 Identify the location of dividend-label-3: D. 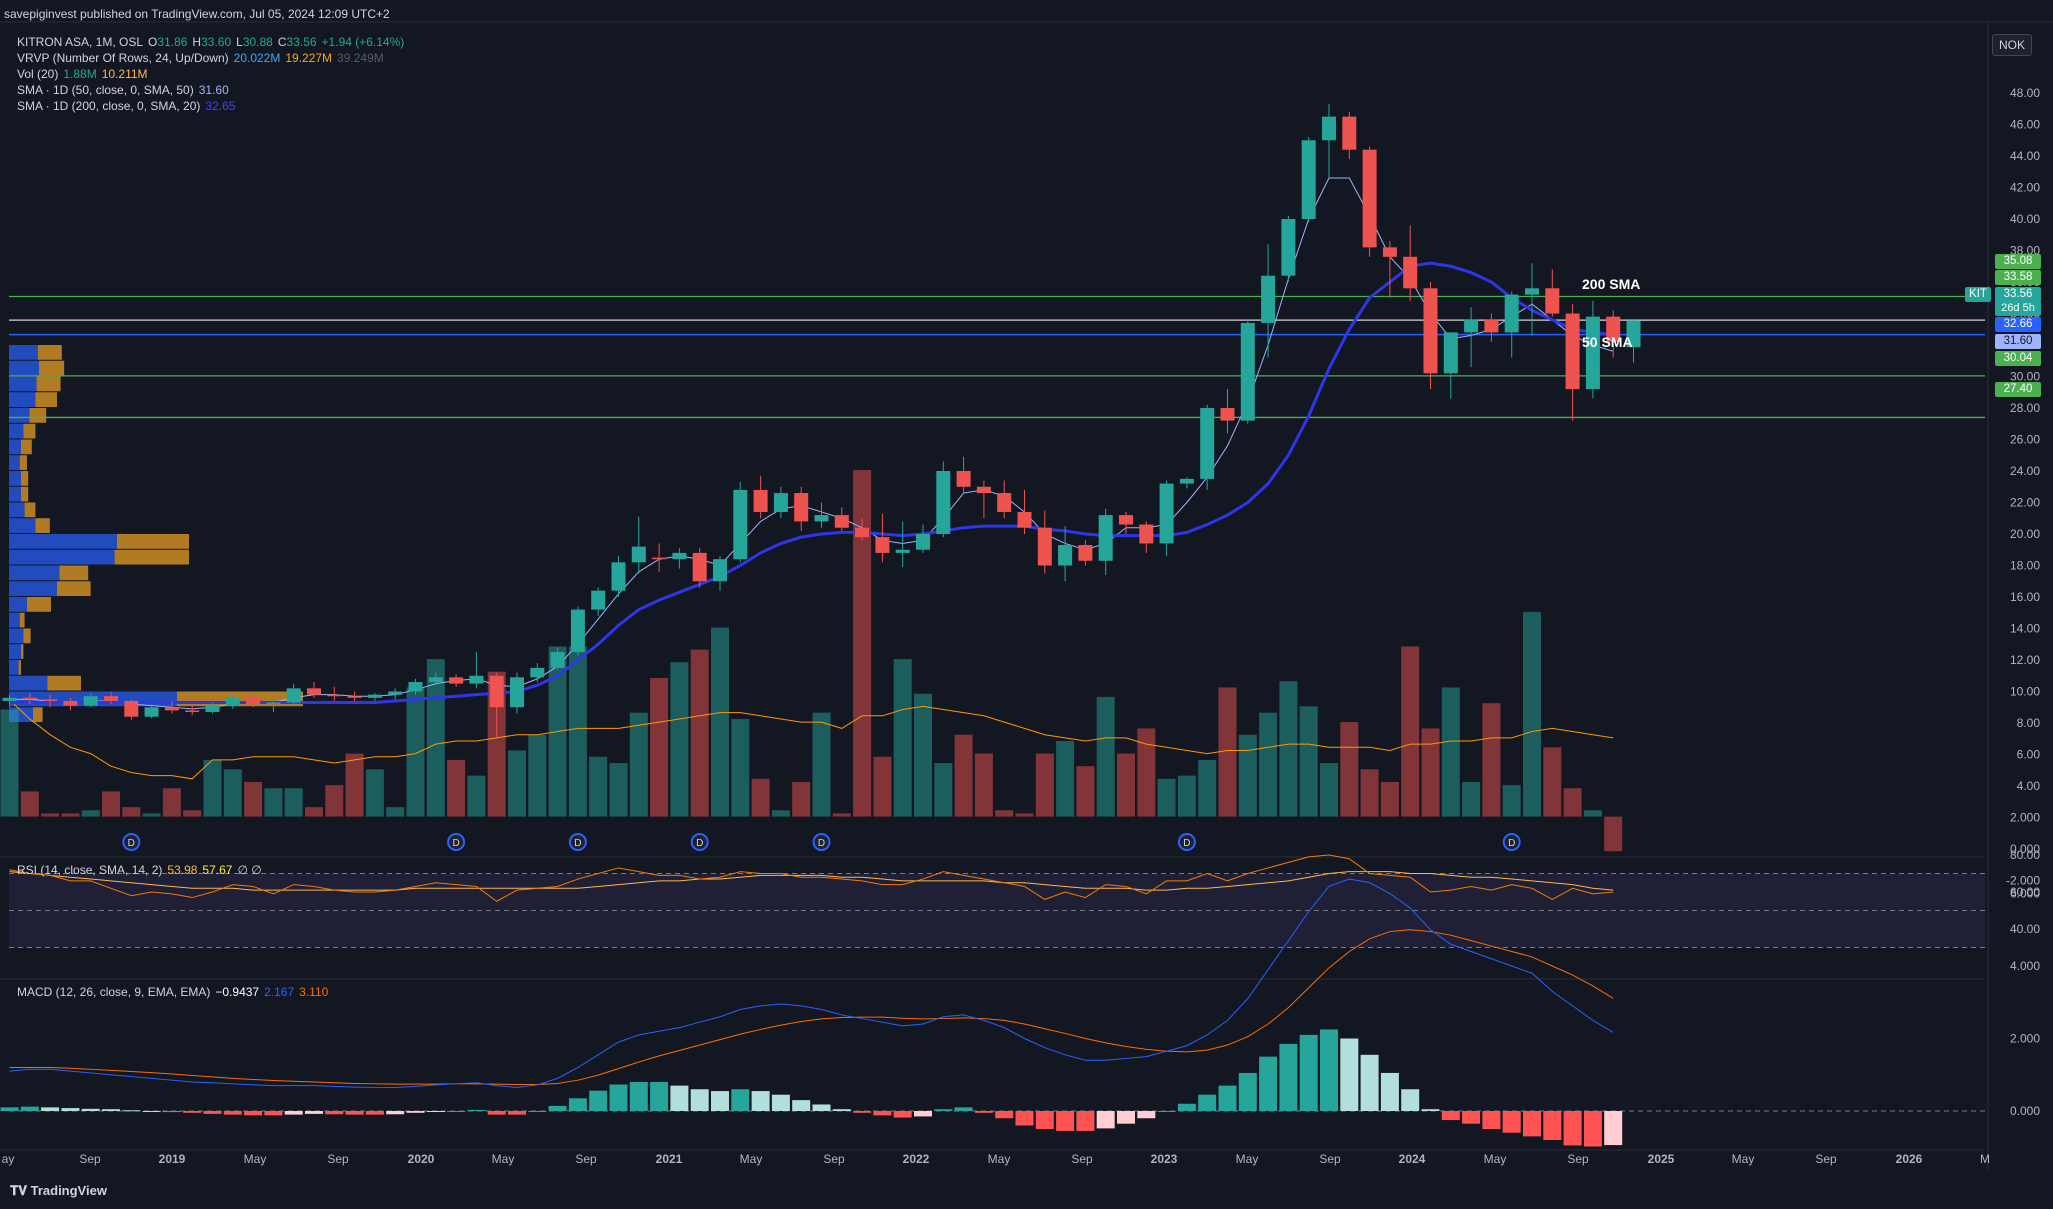
(699, 843).